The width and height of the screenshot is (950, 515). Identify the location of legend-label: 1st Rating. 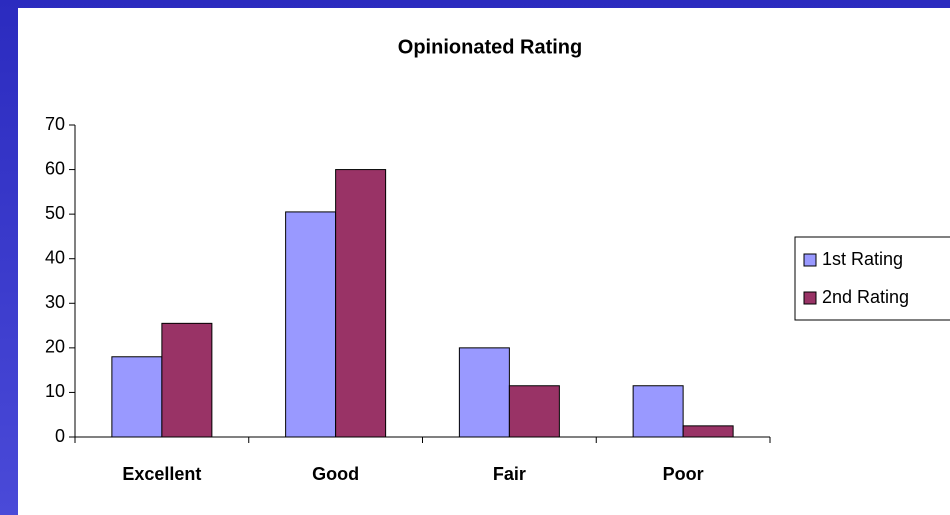
(862, 259).